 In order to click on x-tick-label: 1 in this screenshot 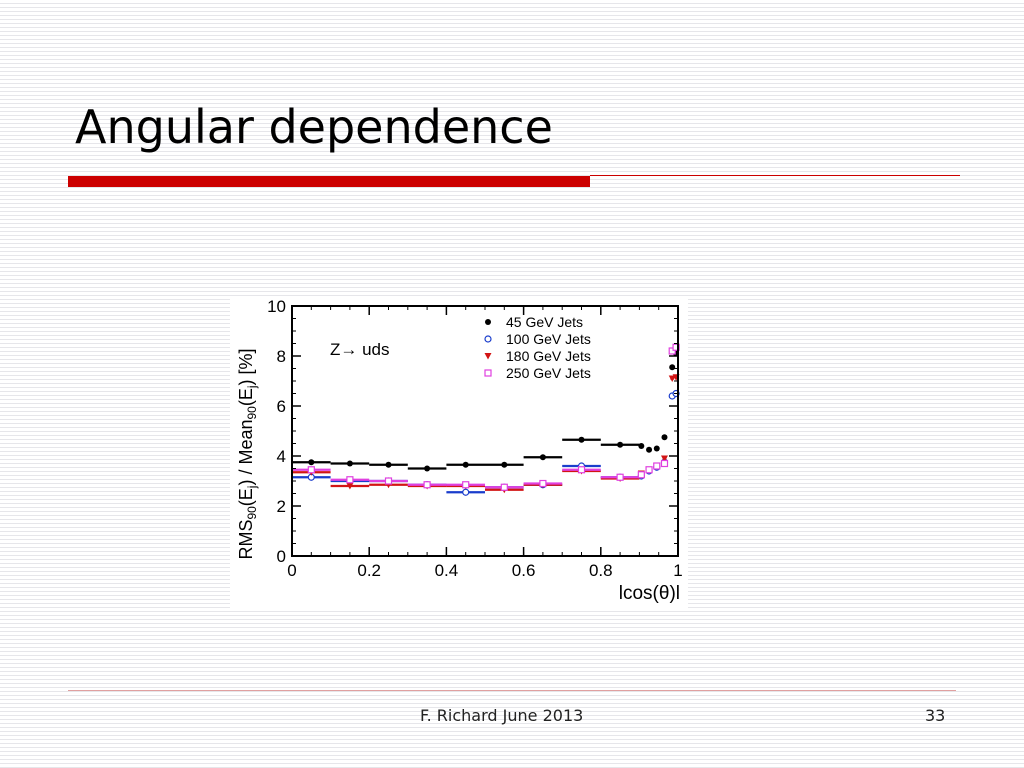, I will do `click(677, 570)`.